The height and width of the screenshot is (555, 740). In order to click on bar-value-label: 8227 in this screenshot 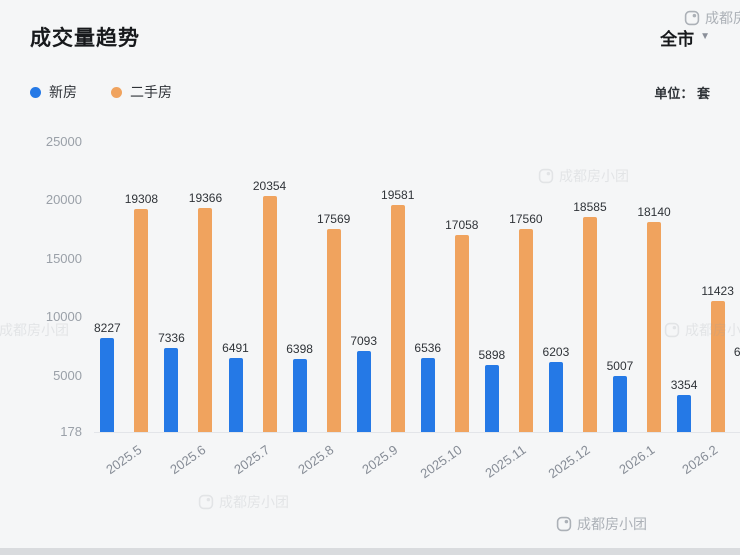, I will do `click(107, 327)`.